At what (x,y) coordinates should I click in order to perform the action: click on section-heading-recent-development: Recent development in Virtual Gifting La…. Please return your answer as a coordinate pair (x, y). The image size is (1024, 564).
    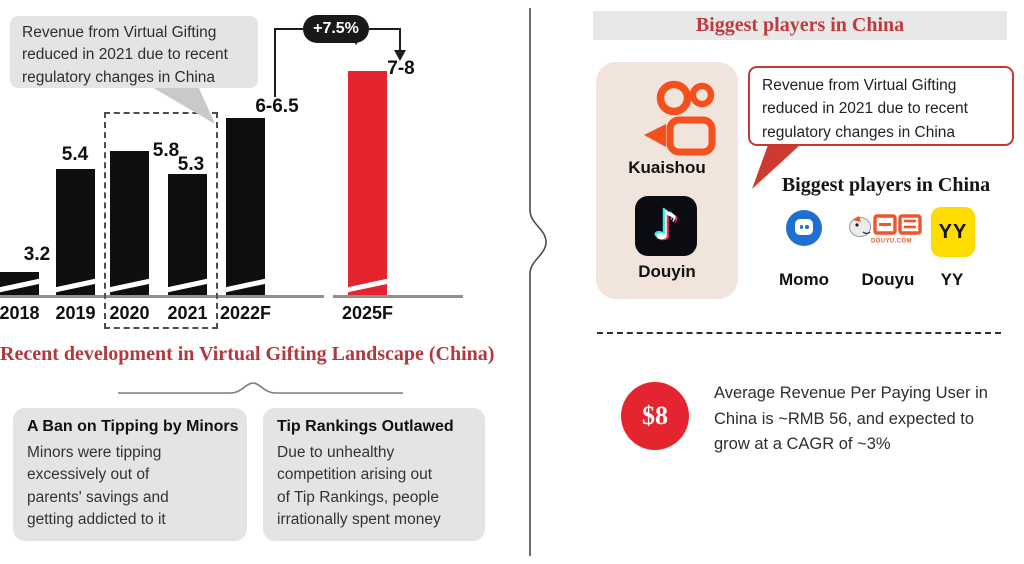
    Looking at the image, I should click on (247, 354).